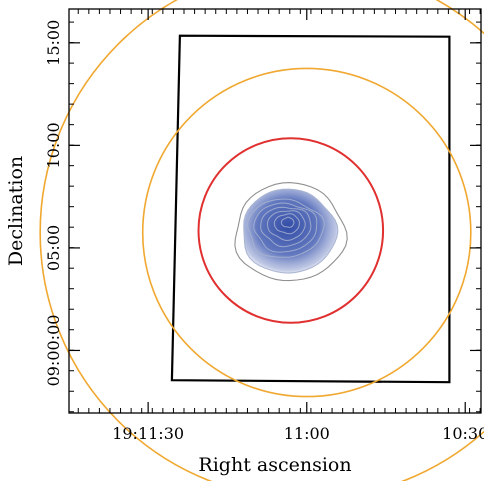 This screenshot has height=481, width=484. What do you see at coordinates (274, 465) in the screenshot?
I see `x-axis-title: Right ascension` at bounding box center [274, 465].